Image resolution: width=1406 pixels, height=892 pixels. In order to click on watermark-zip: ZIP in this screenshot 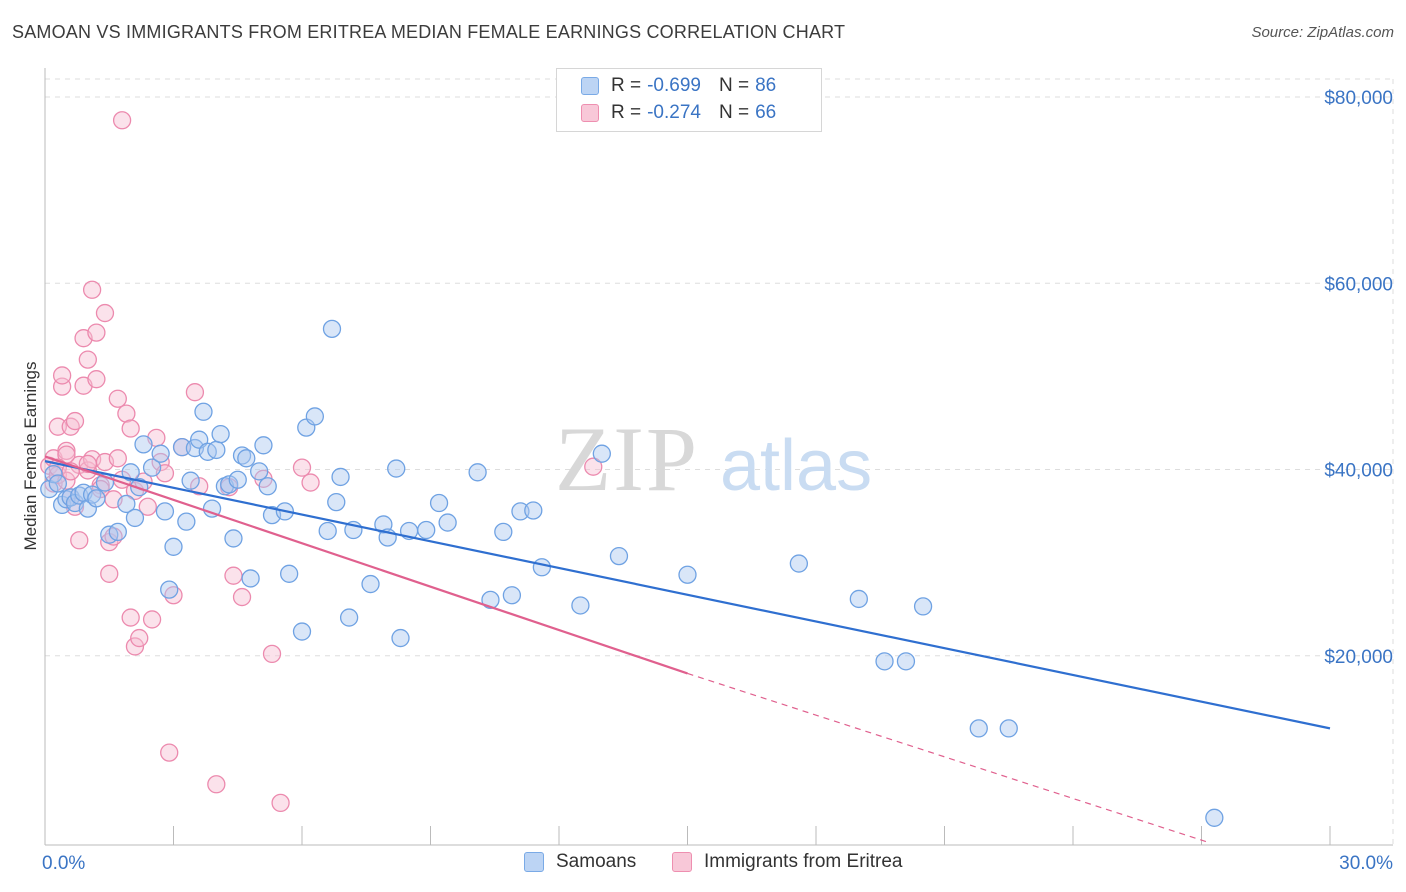, I will do `click(627, 459)`.